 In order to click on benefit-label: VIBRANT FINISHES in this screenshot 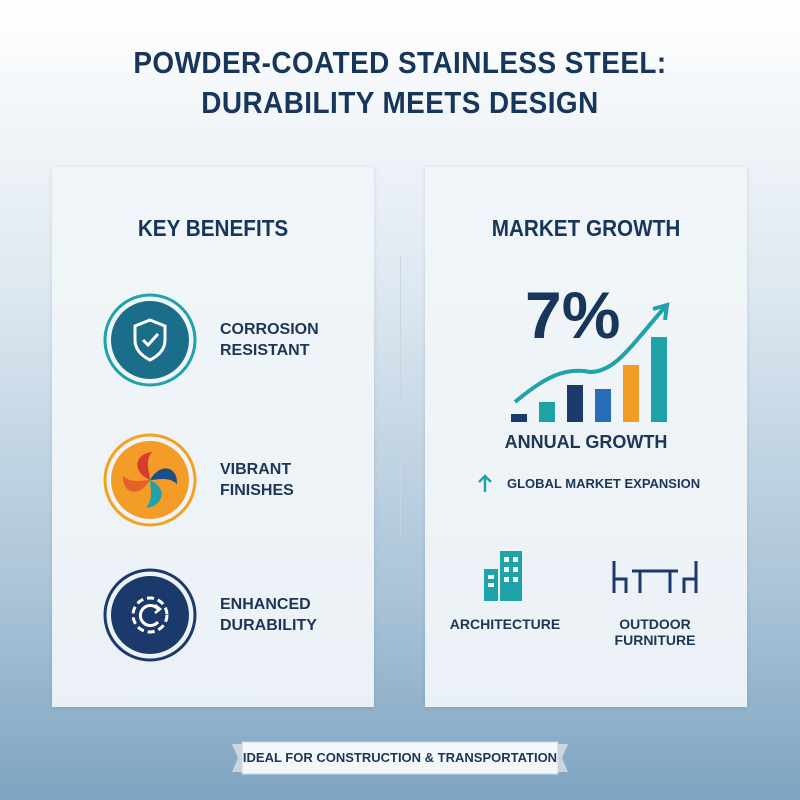, I will do `click(257, 480)`.